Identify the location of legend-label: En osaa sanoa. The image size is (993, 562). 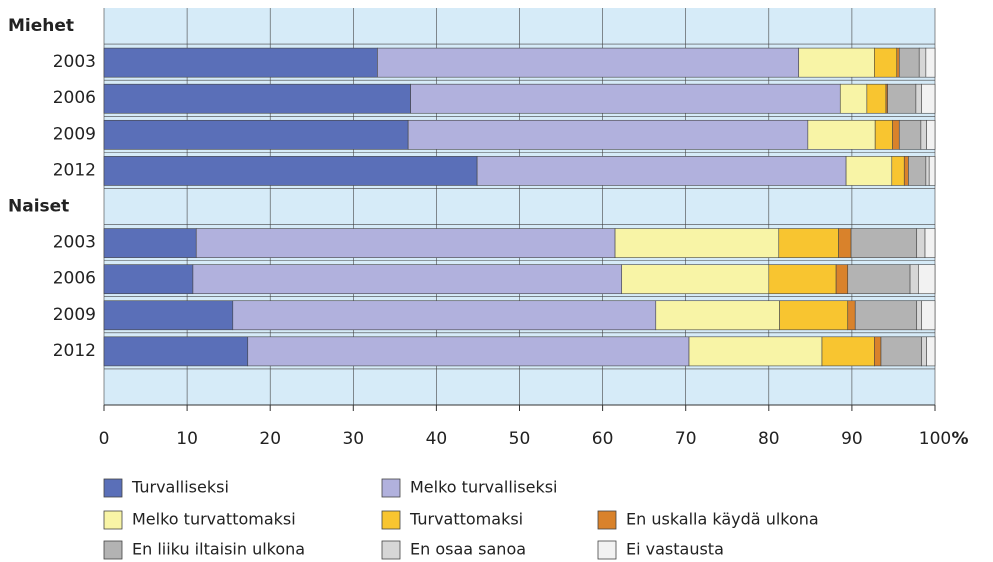
(468, 549).